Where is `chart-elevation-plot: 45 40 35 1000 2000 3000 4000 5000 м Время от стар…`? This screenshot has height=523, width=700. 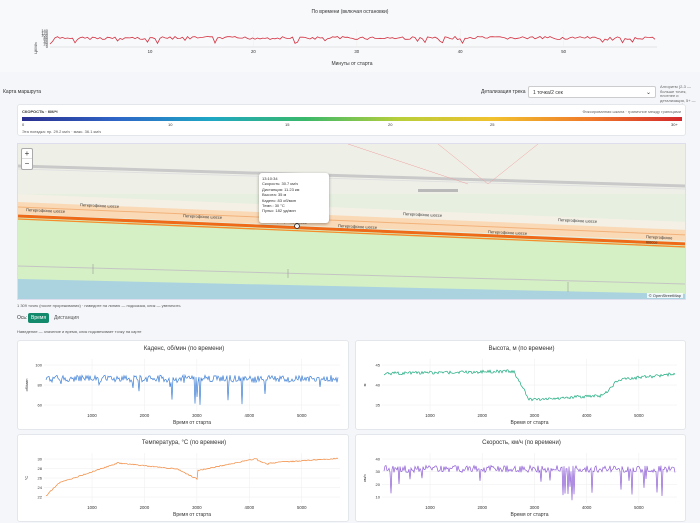
chart-elevation-plot: 45 40 35 1000 2000 3000 4000 5000 м Время от стар… is located at coordinates (521, 386).